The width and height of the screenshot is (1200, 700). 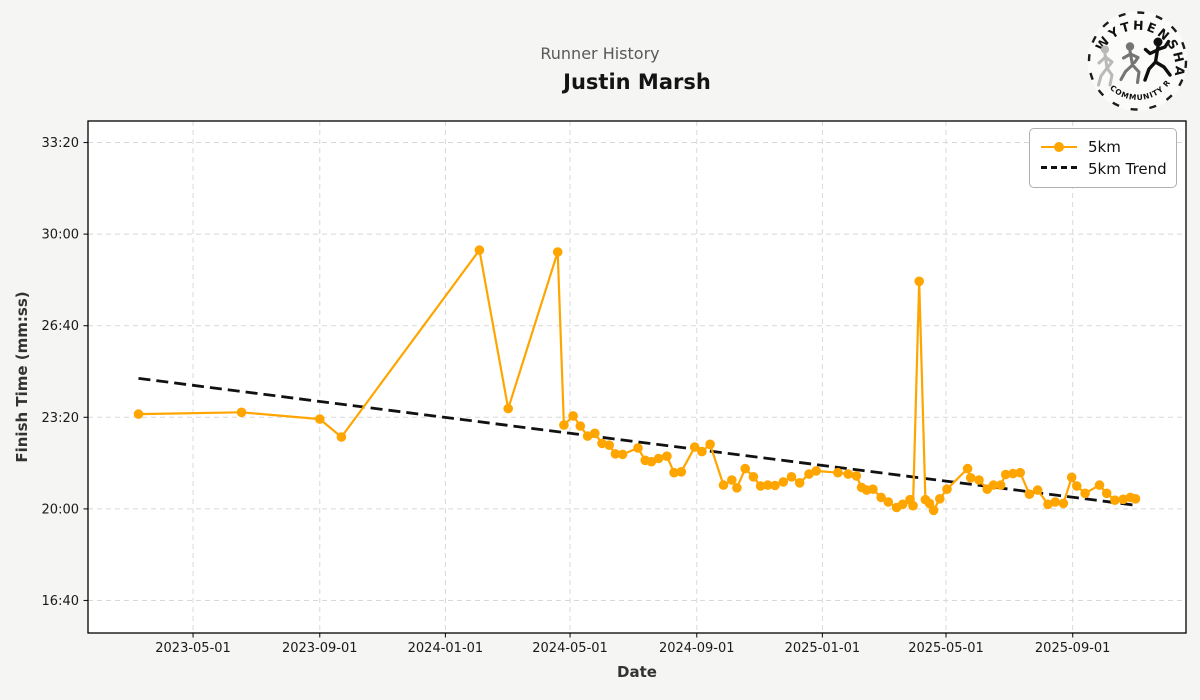 What do you see at coordinates (446, 648) in the screenshot?
I see `svg-text: 2024-01-01` at bounding box center [446, 648].